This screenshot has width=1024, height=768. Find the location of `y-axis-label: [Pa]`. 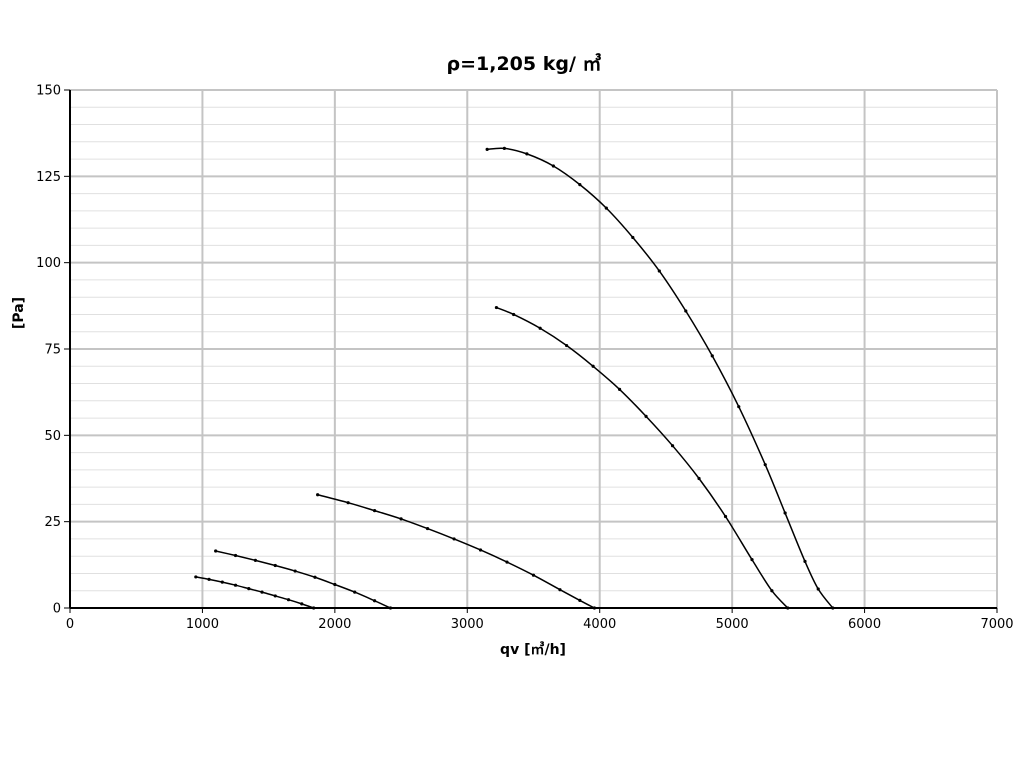

y-axis-label: [Pa] is located at coordinates (19, 313).